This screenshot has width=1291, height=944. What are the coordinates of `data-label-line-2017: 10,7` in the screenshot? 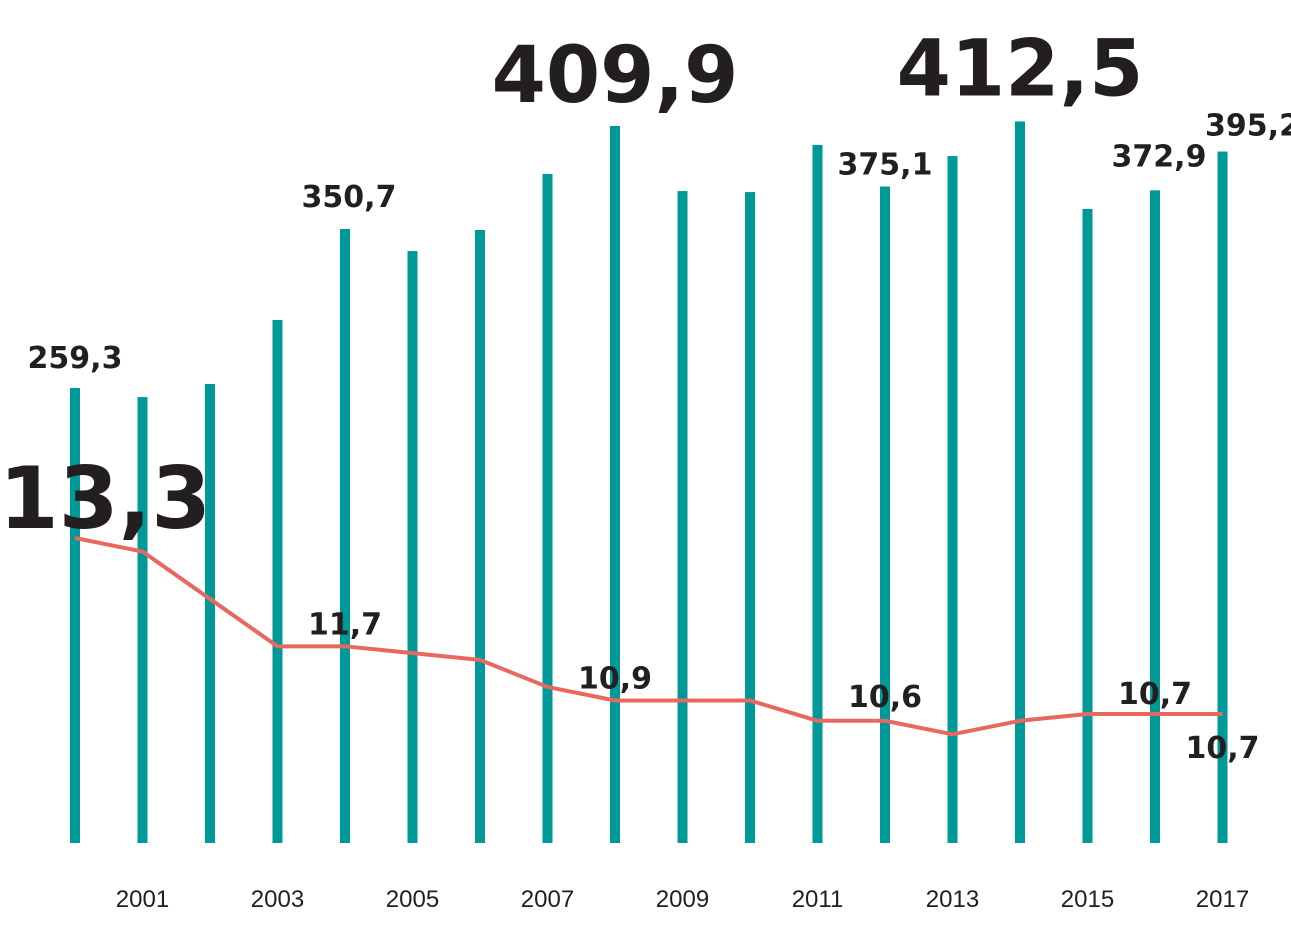 It's located at (1222, 748).